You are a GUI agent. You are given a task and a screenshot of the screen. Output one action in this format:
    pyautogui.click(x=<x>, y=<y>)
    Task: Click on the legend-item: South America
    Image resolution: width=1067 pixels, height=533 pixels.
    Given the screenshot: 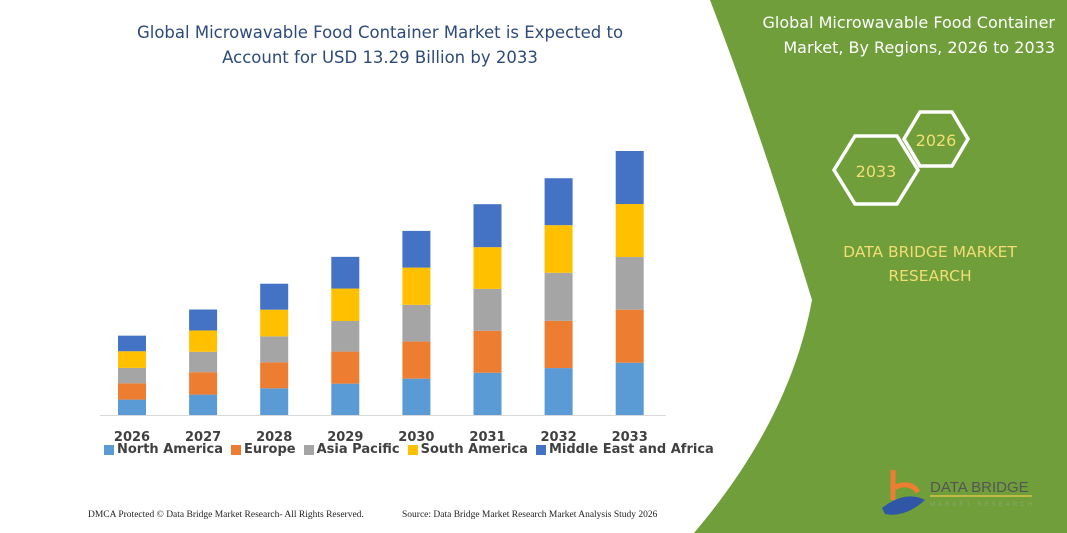 What is the action you would take?
    pyautogui.click(x=467, y=449)
    